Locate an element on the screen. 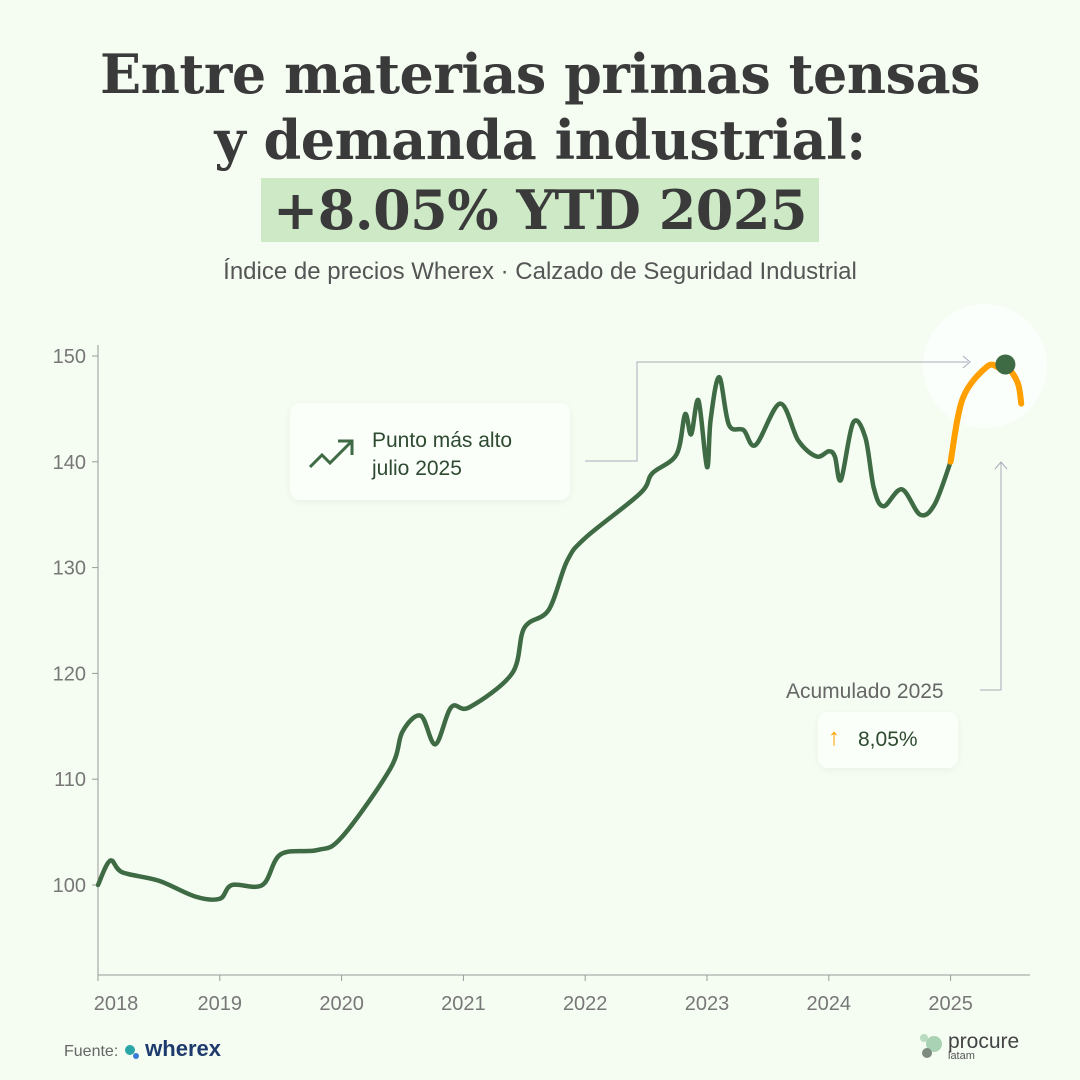 This screenshot has width=1080, height=1080. ytd-card: ↑ 8,05% is located at coordinates (888, 740).